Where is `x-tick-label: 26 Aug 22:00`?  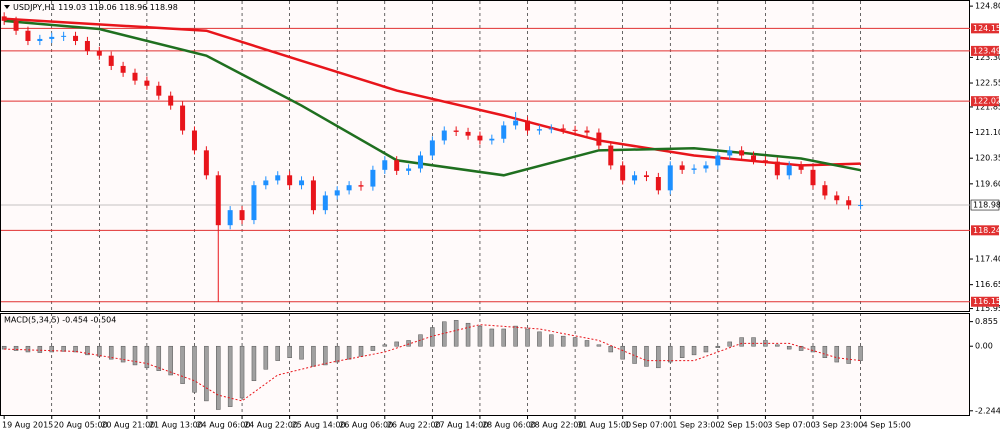 x-tick-label: 26 Aug 22:00 is located at coordinates (414, 425).